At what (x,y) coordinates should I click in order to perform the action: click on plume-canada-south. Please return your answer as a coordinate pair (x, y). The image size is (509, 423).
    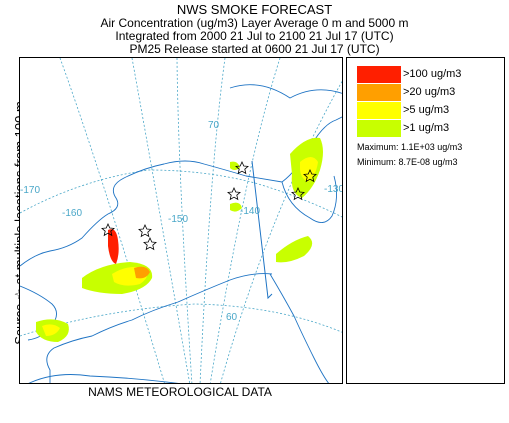
    Looking at the image, I should click on (294, 249).